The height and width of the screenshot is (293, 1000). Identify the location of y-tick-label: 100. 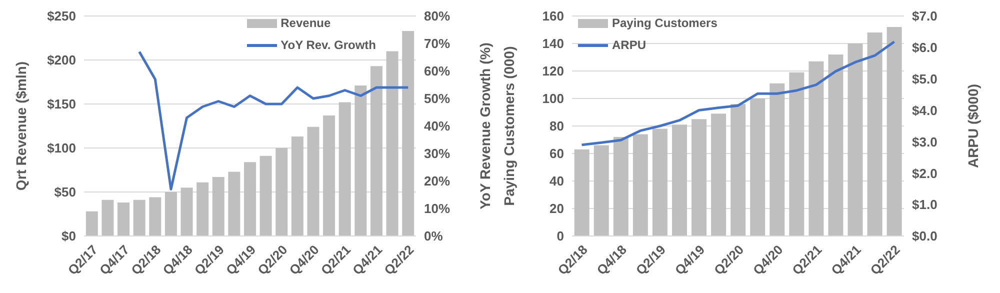
(553, 98).